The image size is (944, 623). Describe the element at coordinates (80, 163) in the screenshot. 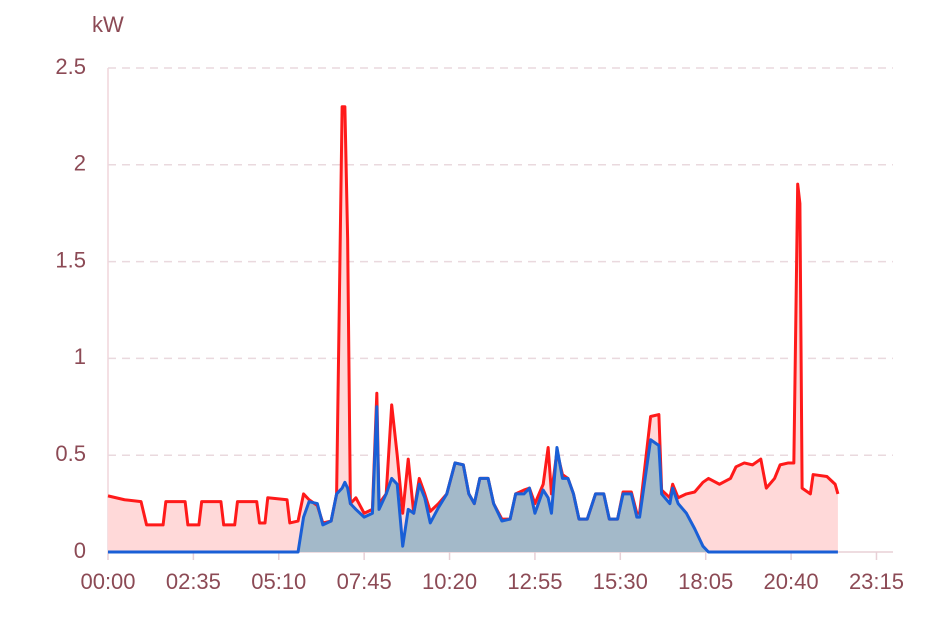

I see `y-tick-label: 2` at that location.